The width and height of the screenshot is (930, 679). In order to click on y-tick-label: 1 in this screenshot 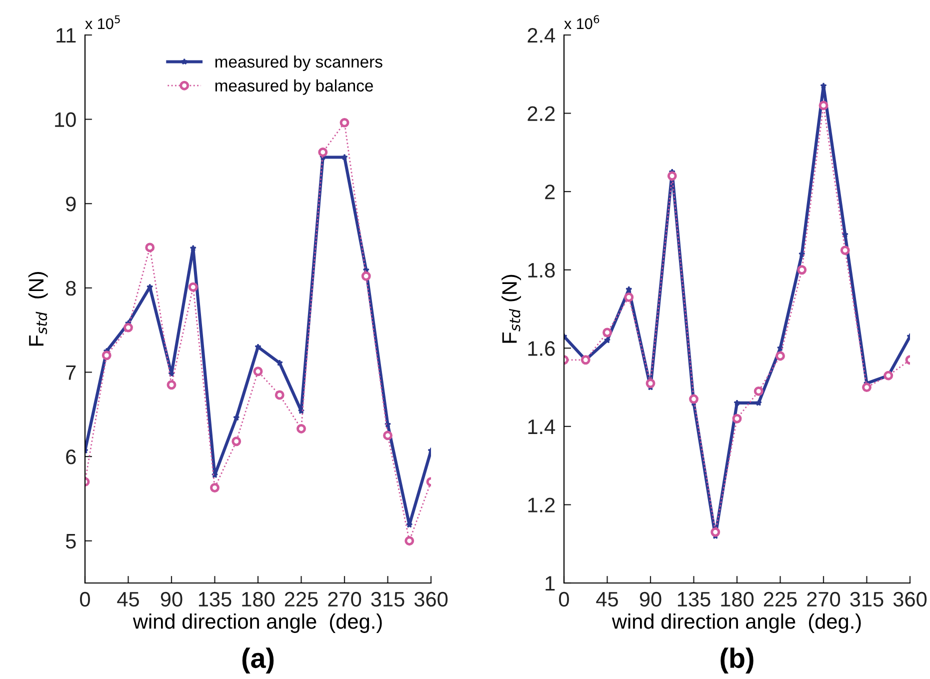, I will do `click(550, 583)`.